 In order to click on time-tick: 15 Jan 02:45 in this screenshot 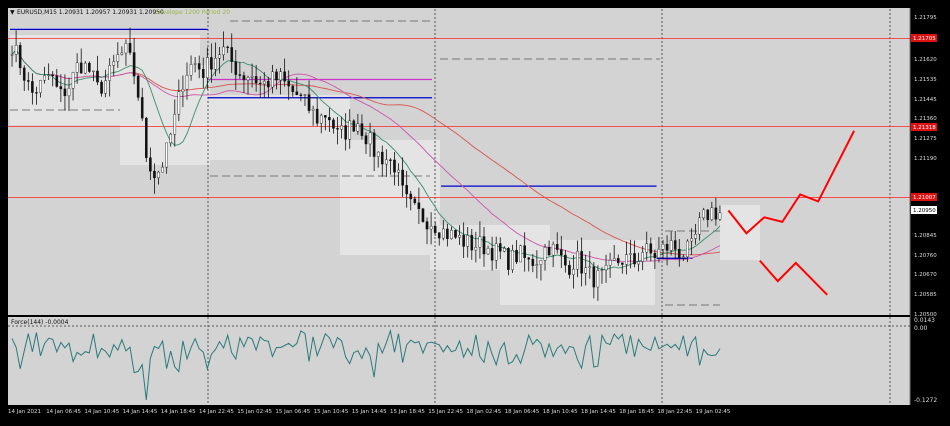, I will do `click(254, 412)`.